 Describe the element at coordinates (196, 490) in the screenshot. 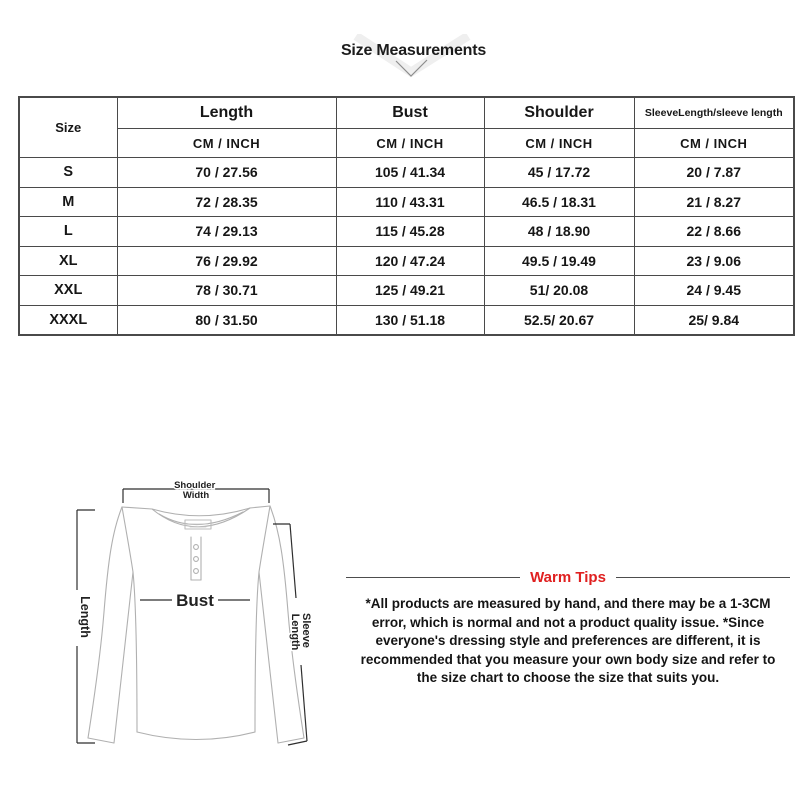

I see `shoulder-width-label: Shoulder Width` at that location.